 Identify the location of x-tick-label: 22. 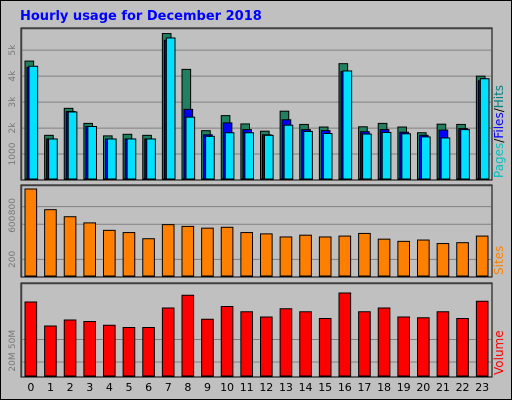
(463, 387).